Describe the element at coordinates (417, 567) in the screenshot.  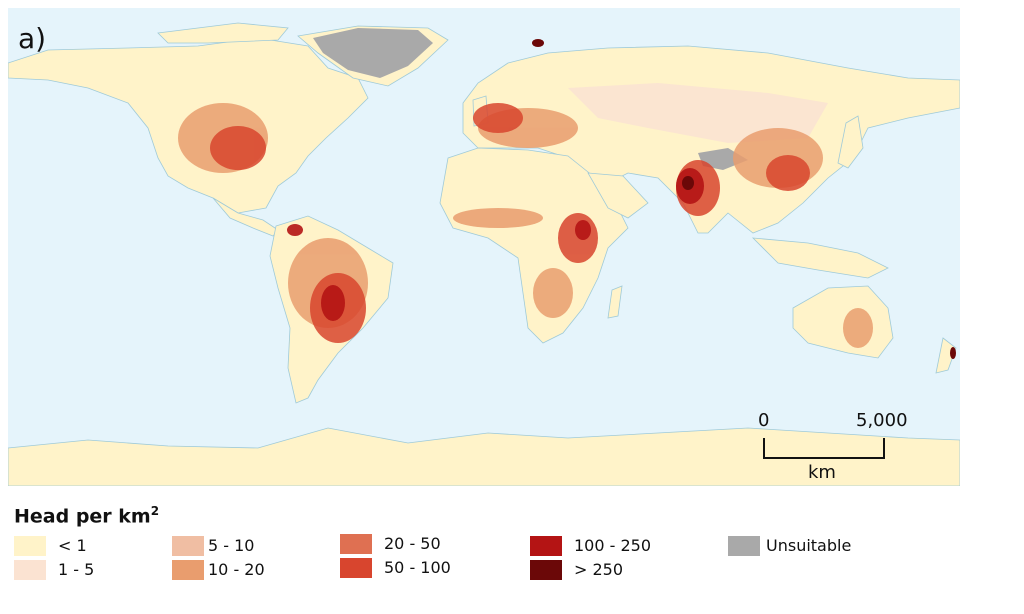
I see `legend-label: 50 - 100` at that location.